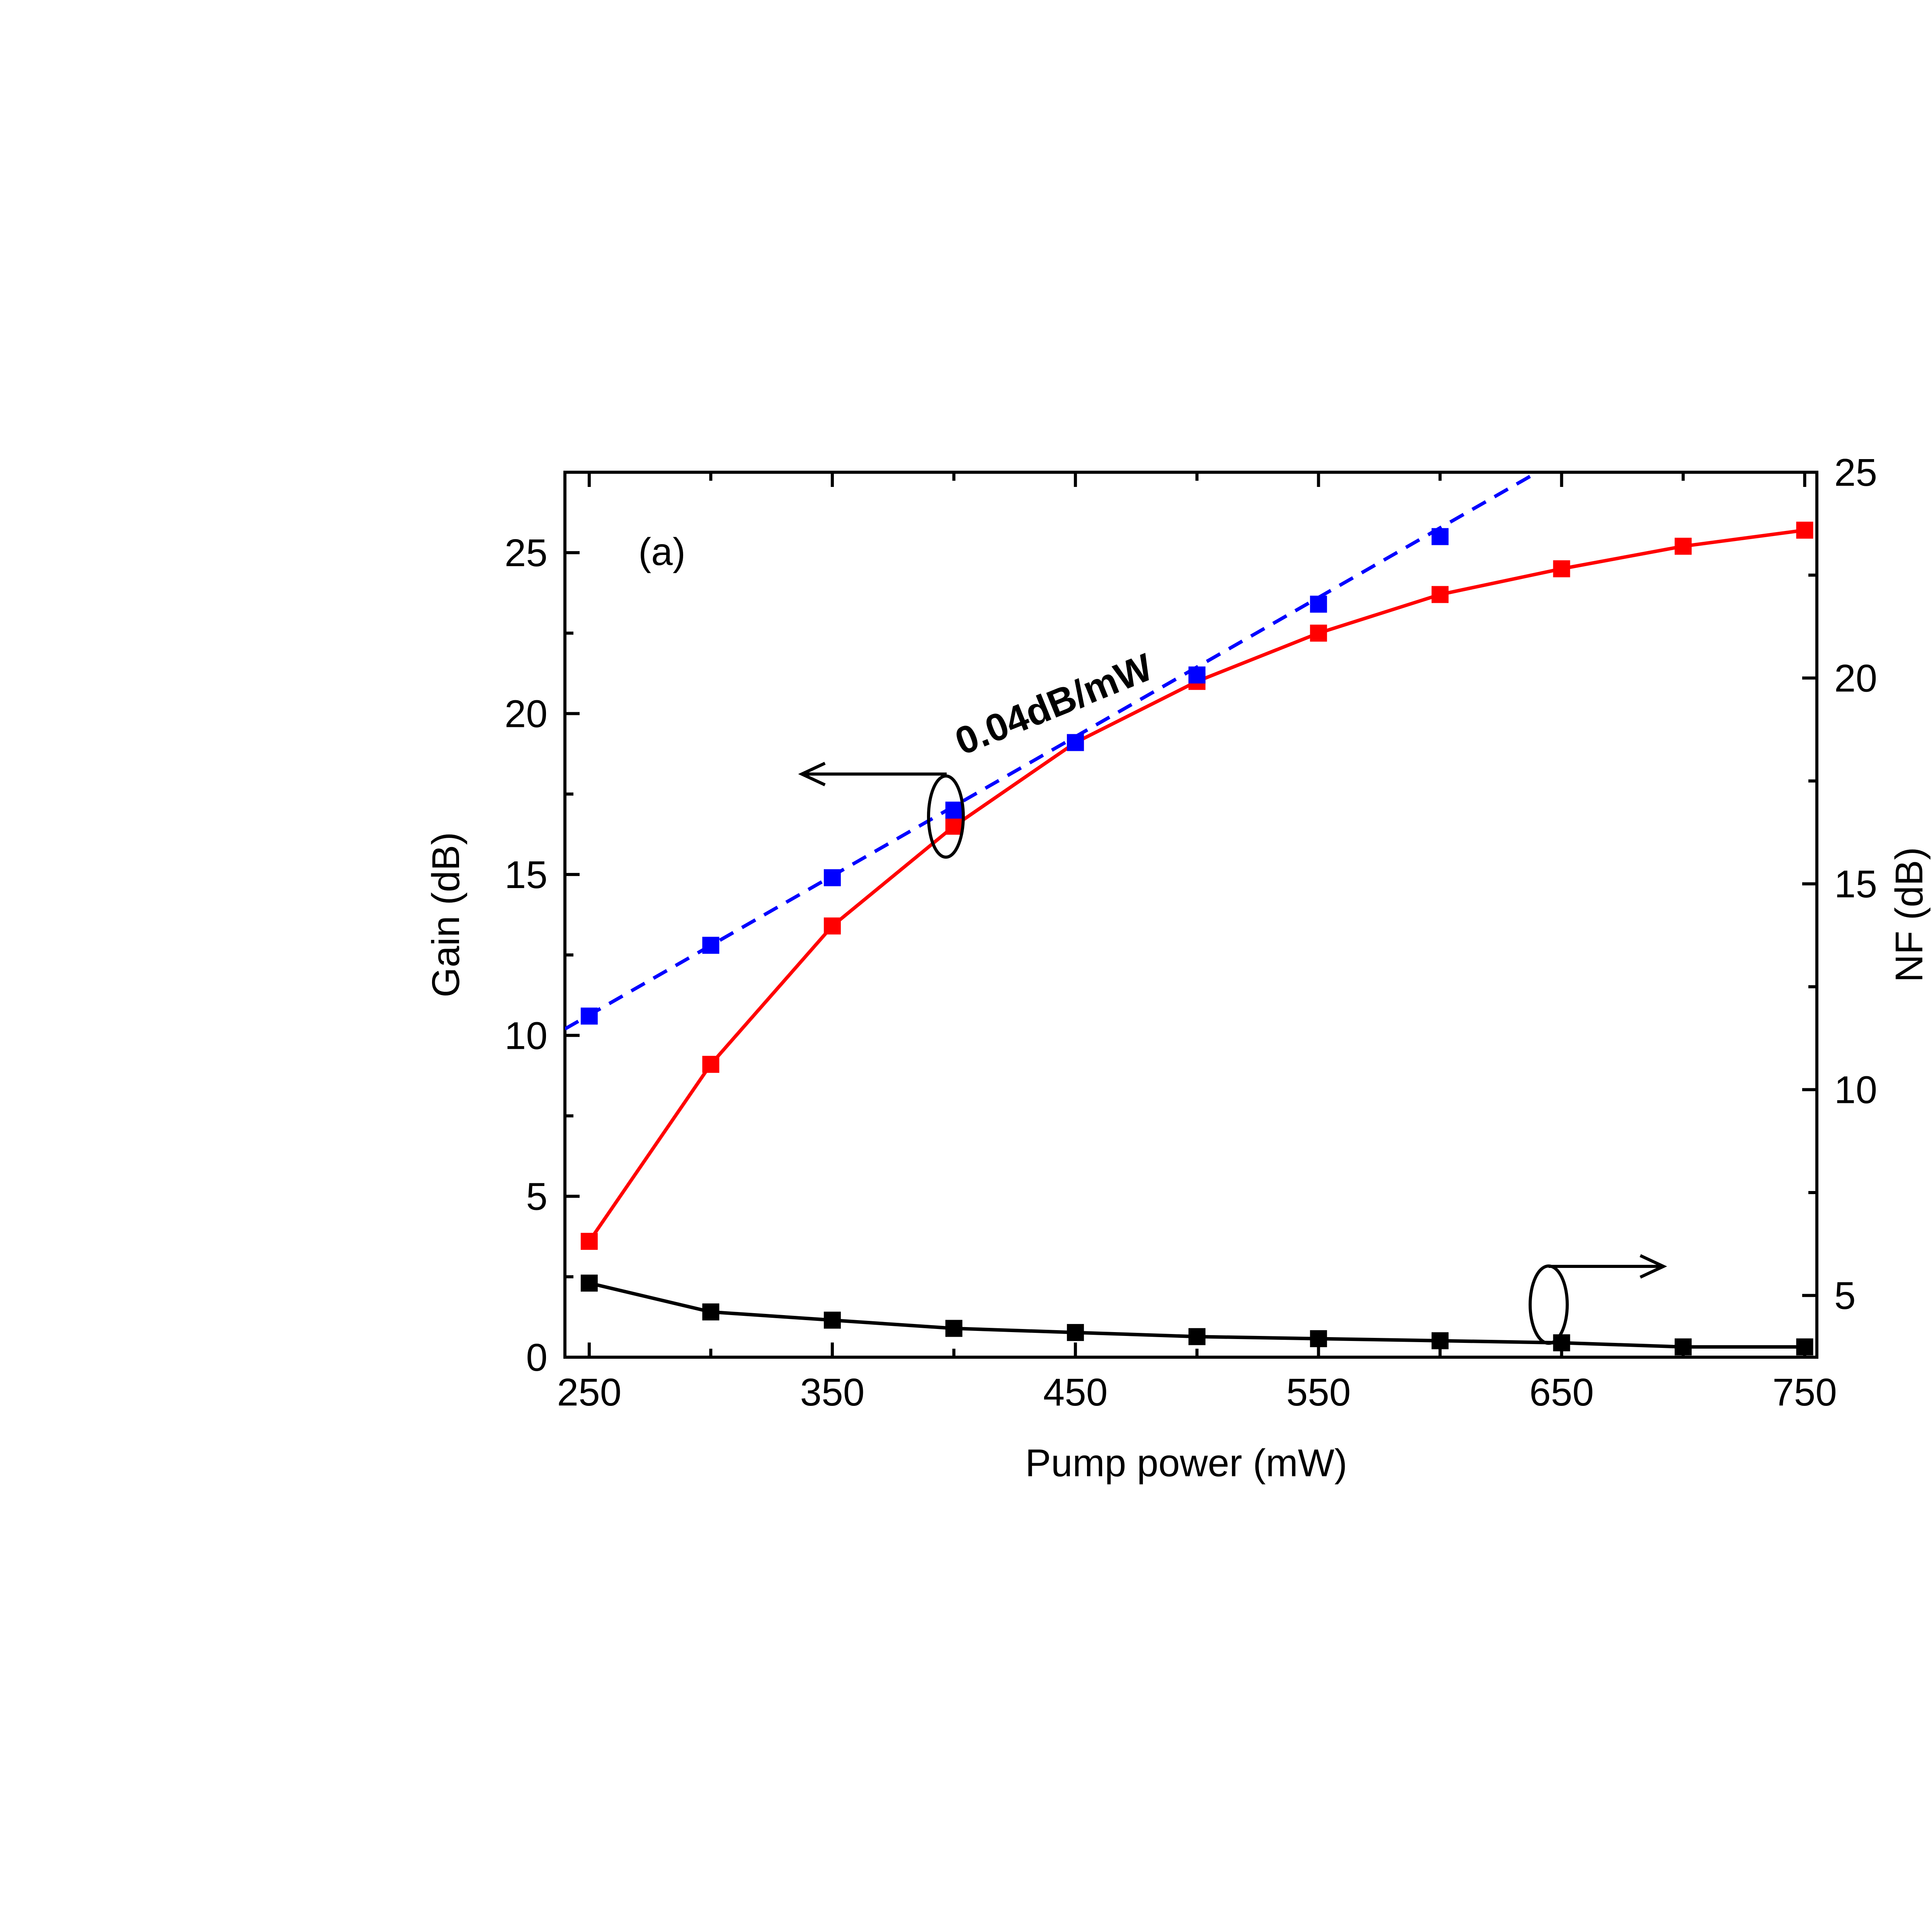  Describe the element at coordinates (526, 715) in the screenshot. I see `y-left-tick-label: 20` at that location.